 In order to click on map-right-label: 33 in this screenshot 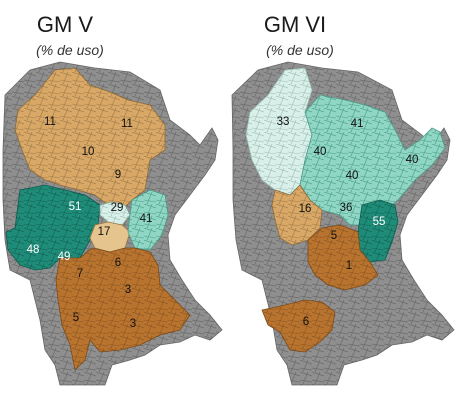, I will do `click(283, 122)`.